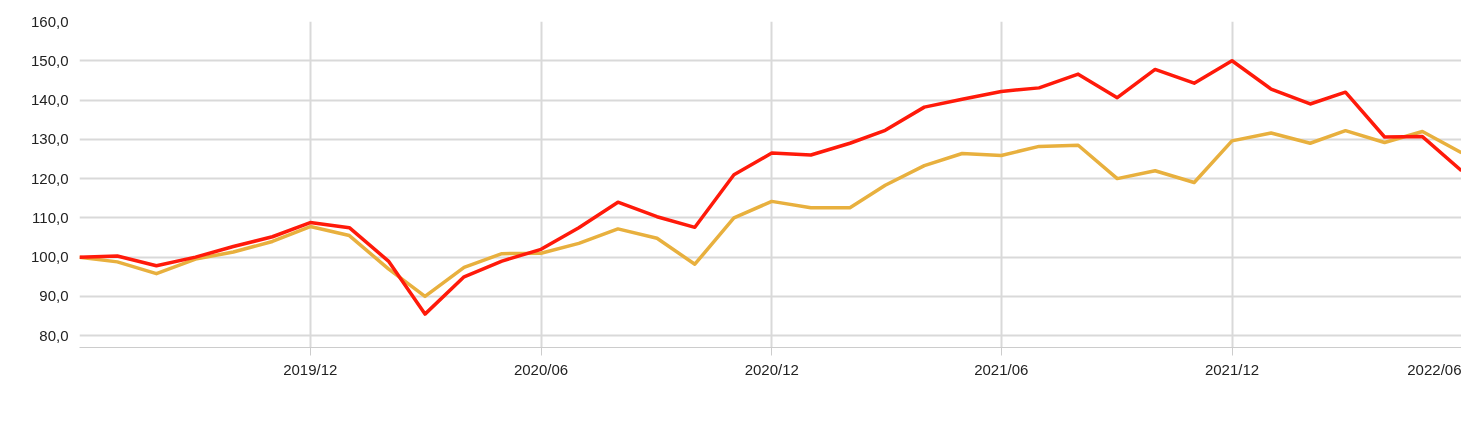 The height and width of the screenshot is (432, 1461). I want to click on y-tick-label: 110,0, so click(50, 217).